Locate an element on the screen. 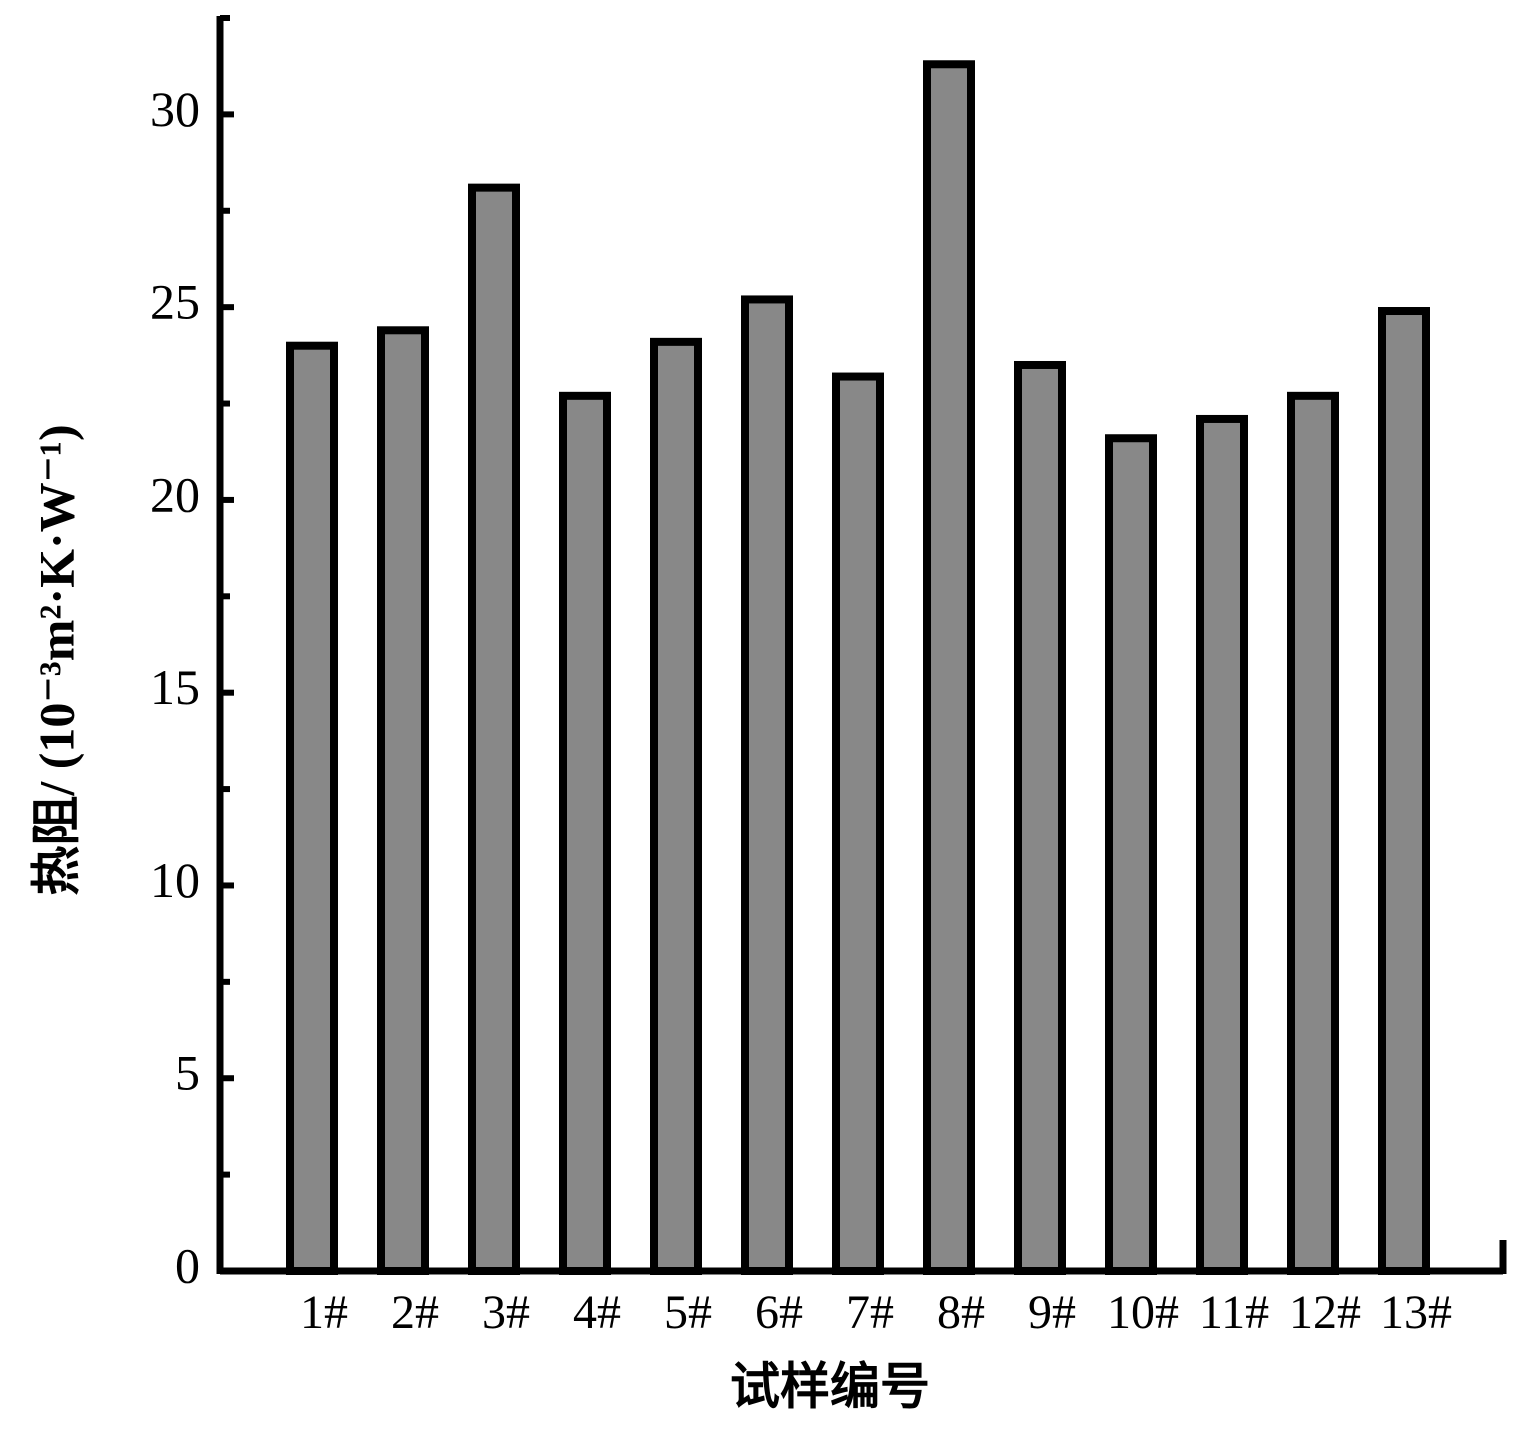  y-tick-label: 15 is located at coordinates (175, 687).